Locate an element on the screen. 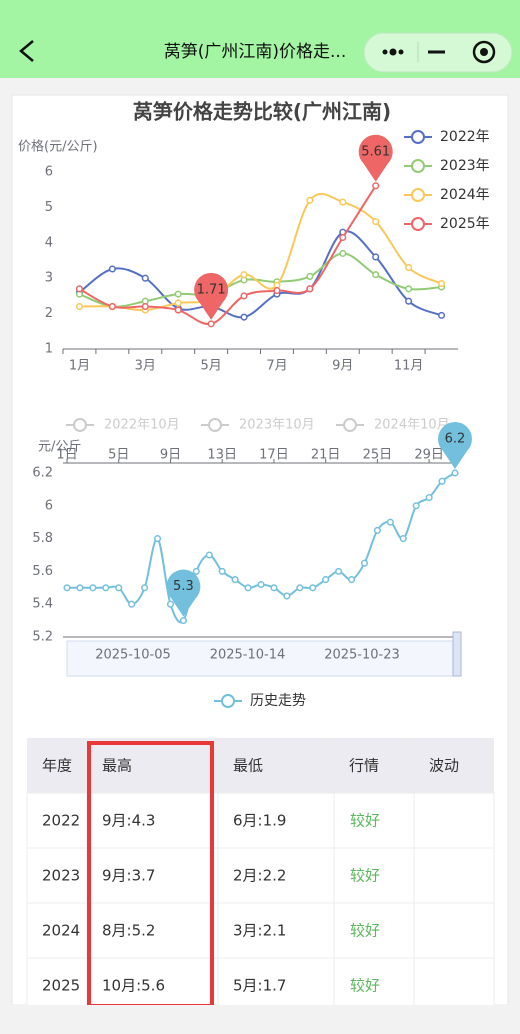  table-cell: 9月:3.7 is located at coordinates (128, 876).